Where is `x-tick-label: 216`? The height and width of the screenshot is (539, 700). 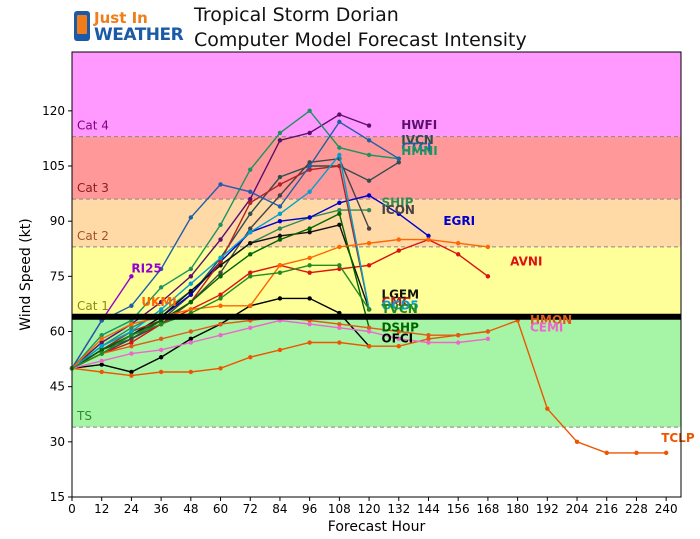 x-tick-label: 216 is located at coordinates (606, 509).